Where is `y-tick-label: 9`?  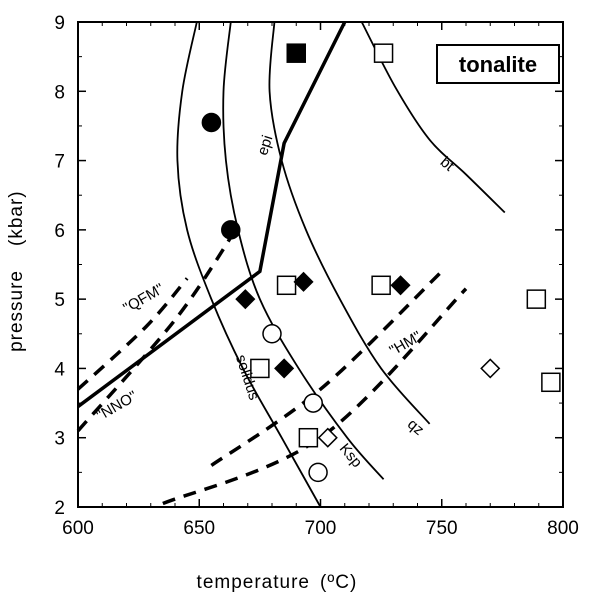
y-tick-label: 9 is located at coordinates (59, 23).